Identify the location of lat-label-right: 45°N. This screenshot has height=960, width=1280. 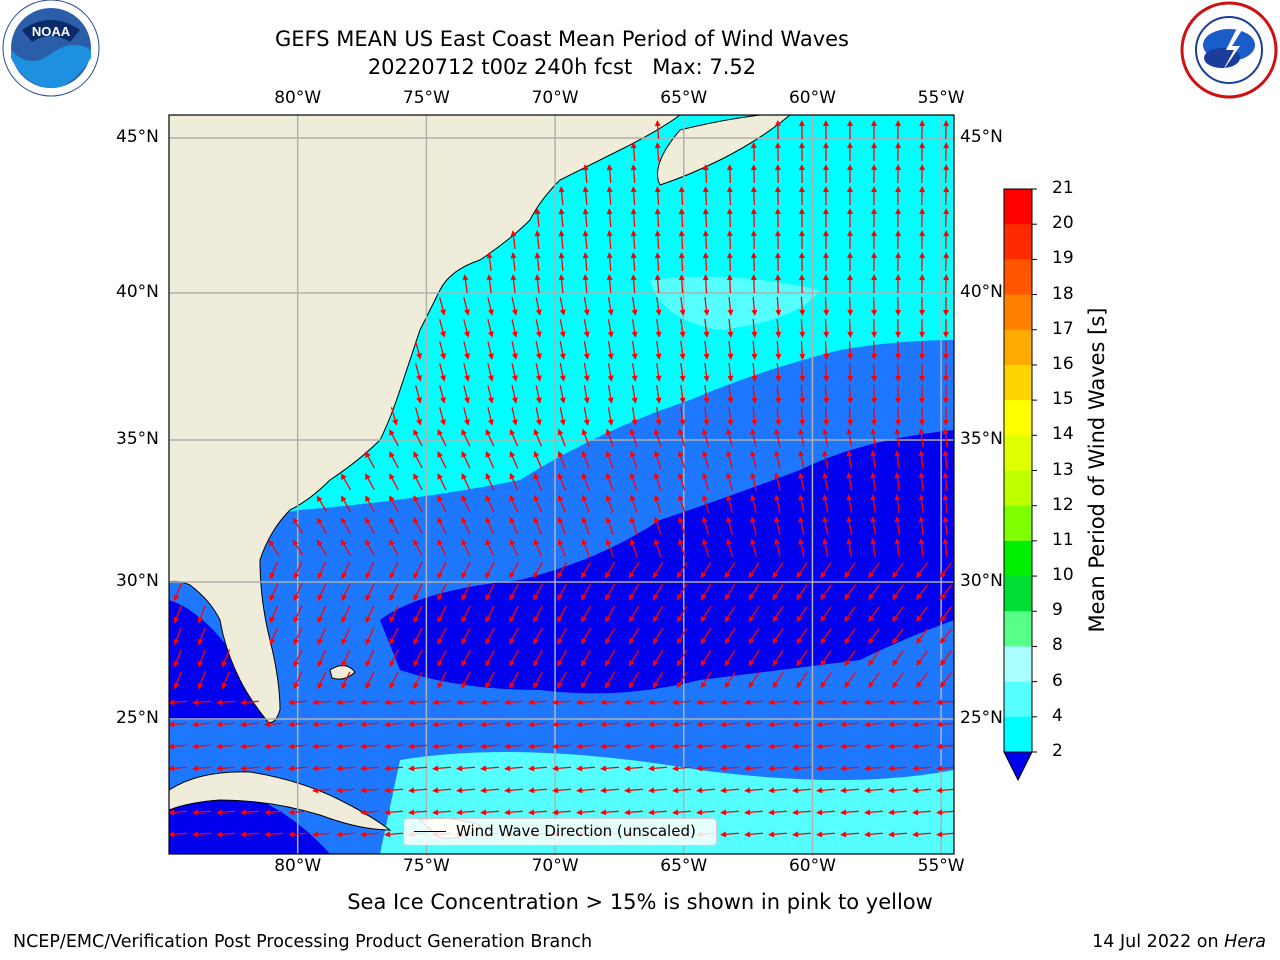
(981, 137).